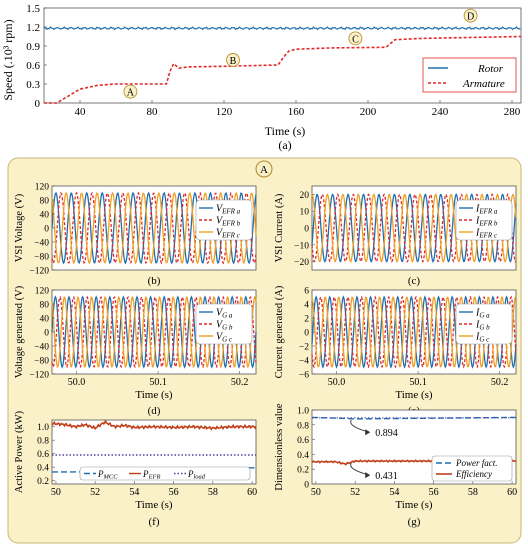 This screenshot has height=550, width=528. I want to click on pd-xtick-label: 50.1, so click(158, 382).